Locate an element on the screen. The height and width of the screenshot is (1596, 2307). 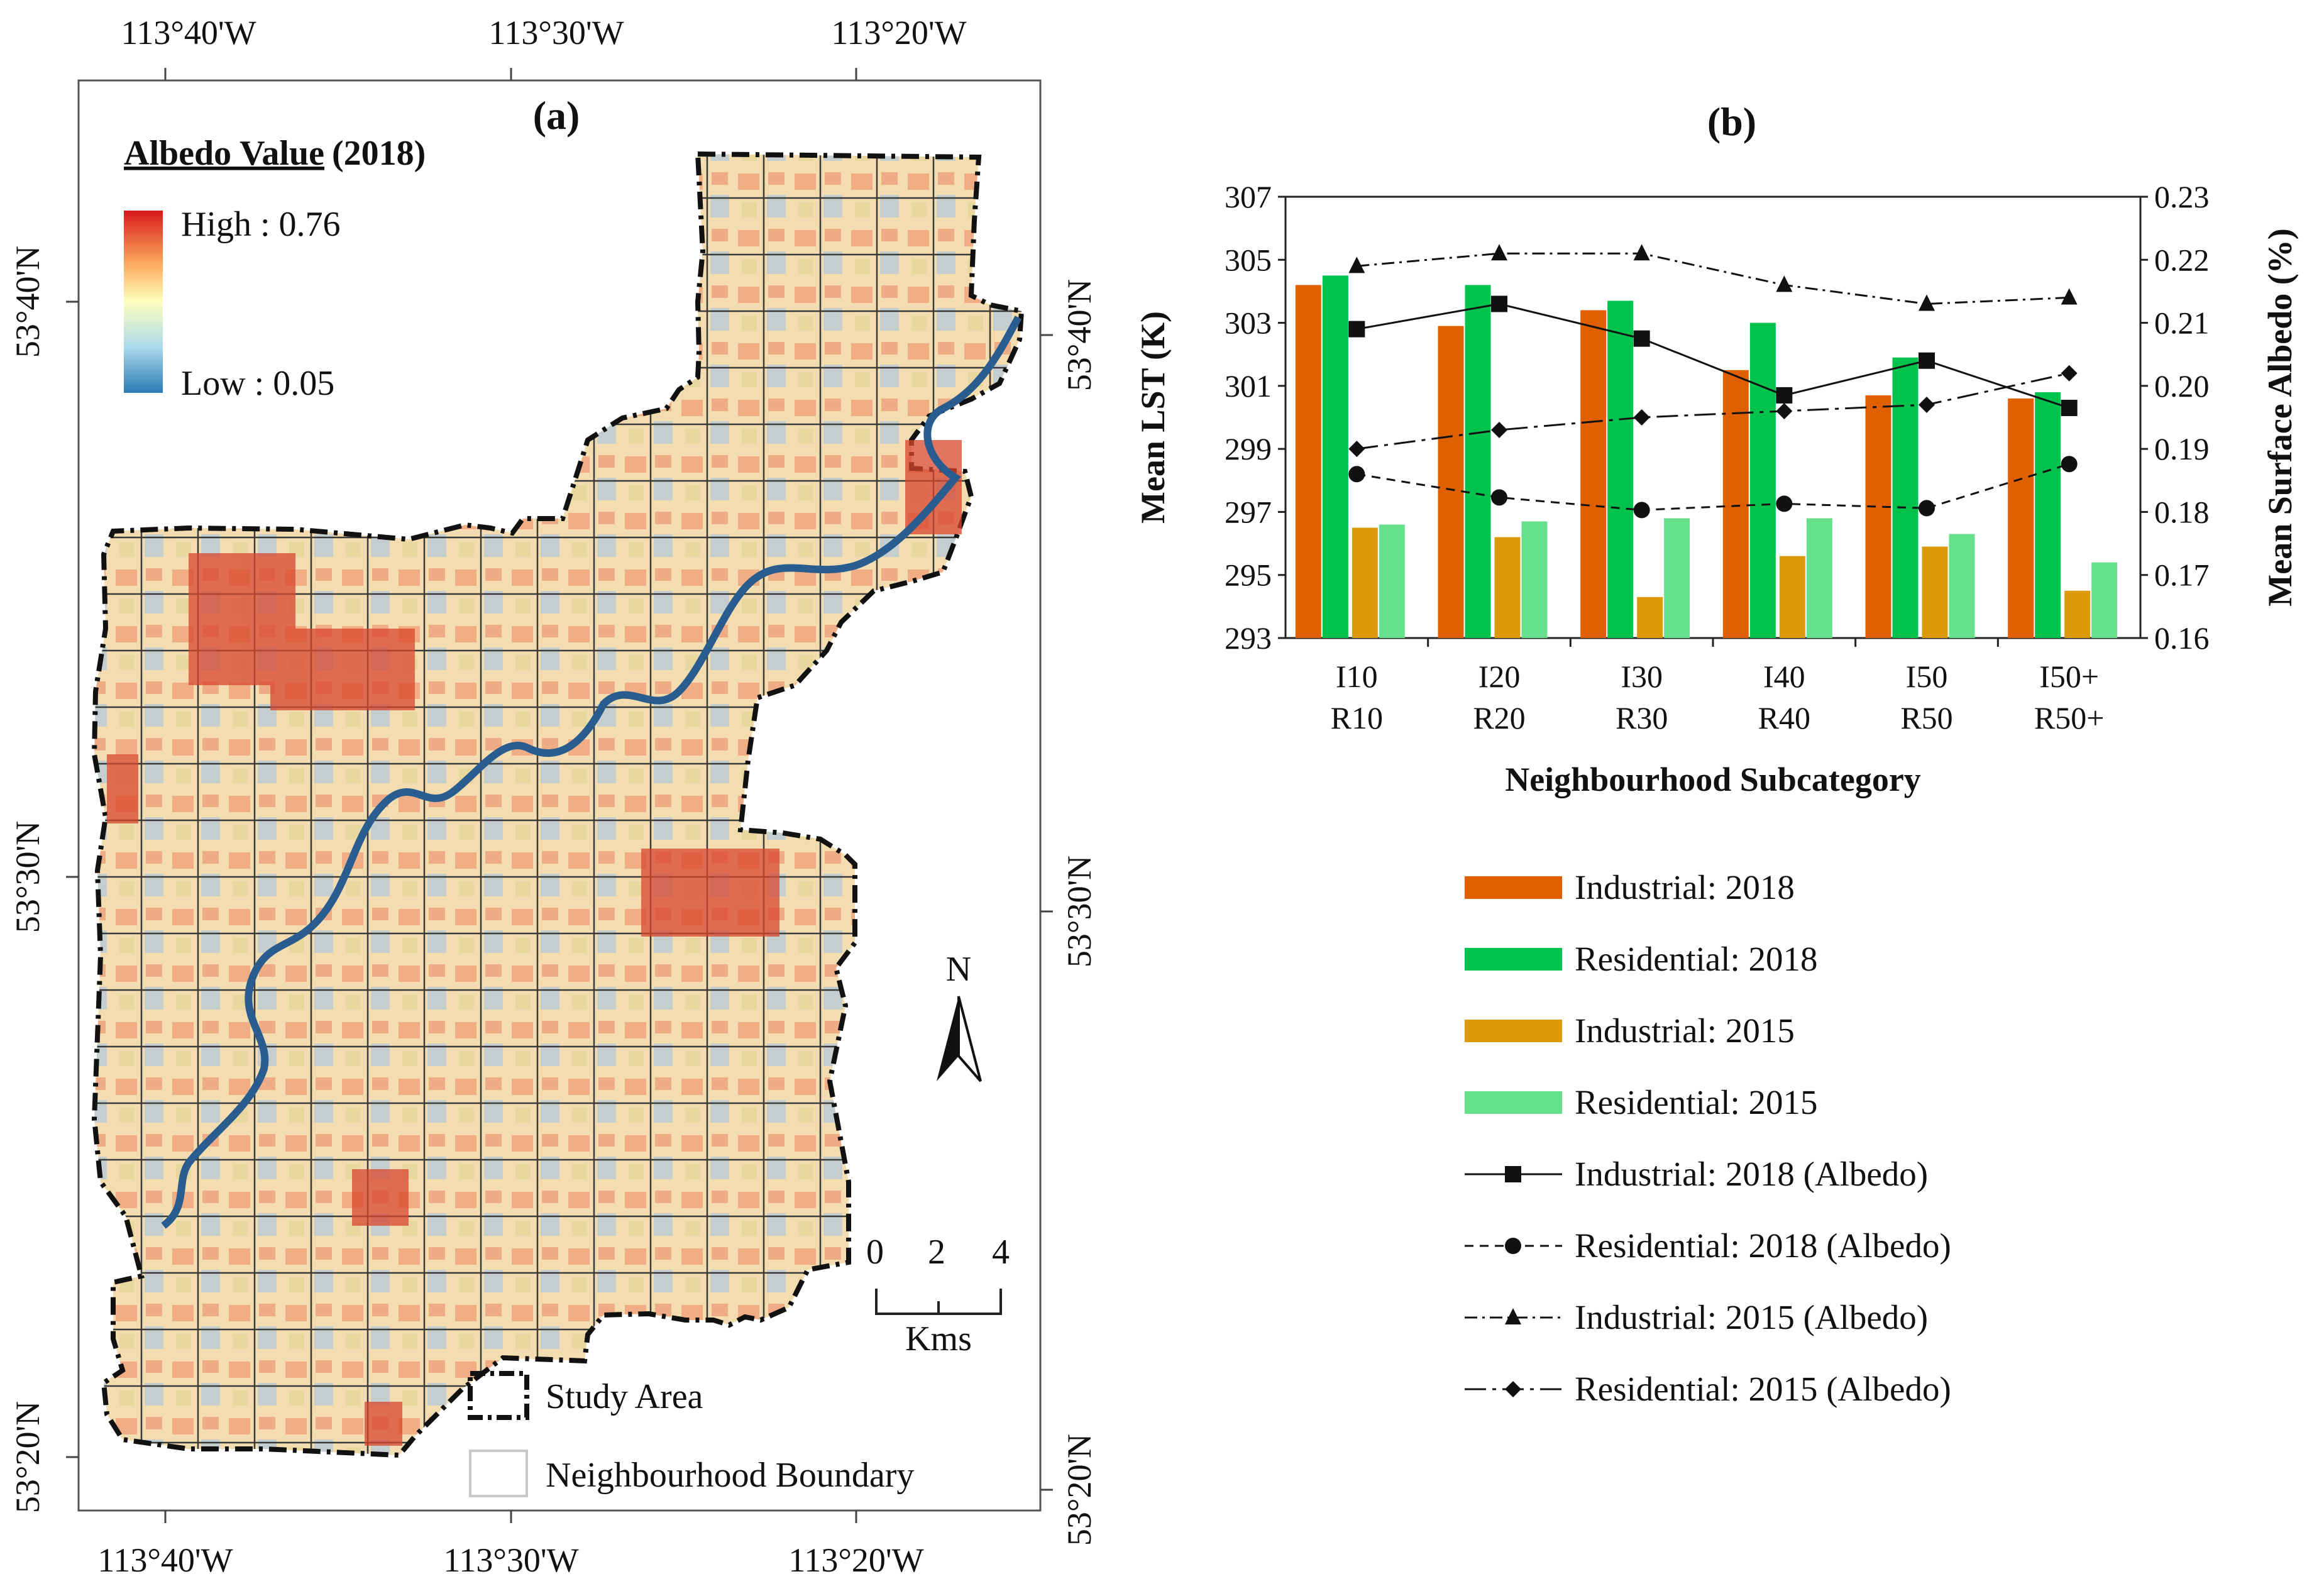
scale-tick-label: 2 is located at coordinates (936, 1252).